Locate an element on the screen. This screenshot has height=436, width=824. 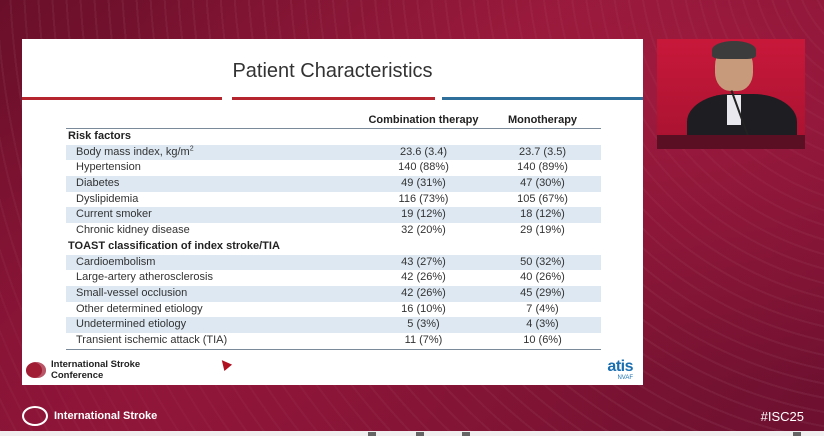
table-row: Current smoker 19 (12%) 18 (12%) is located at coordinates (333, 215).